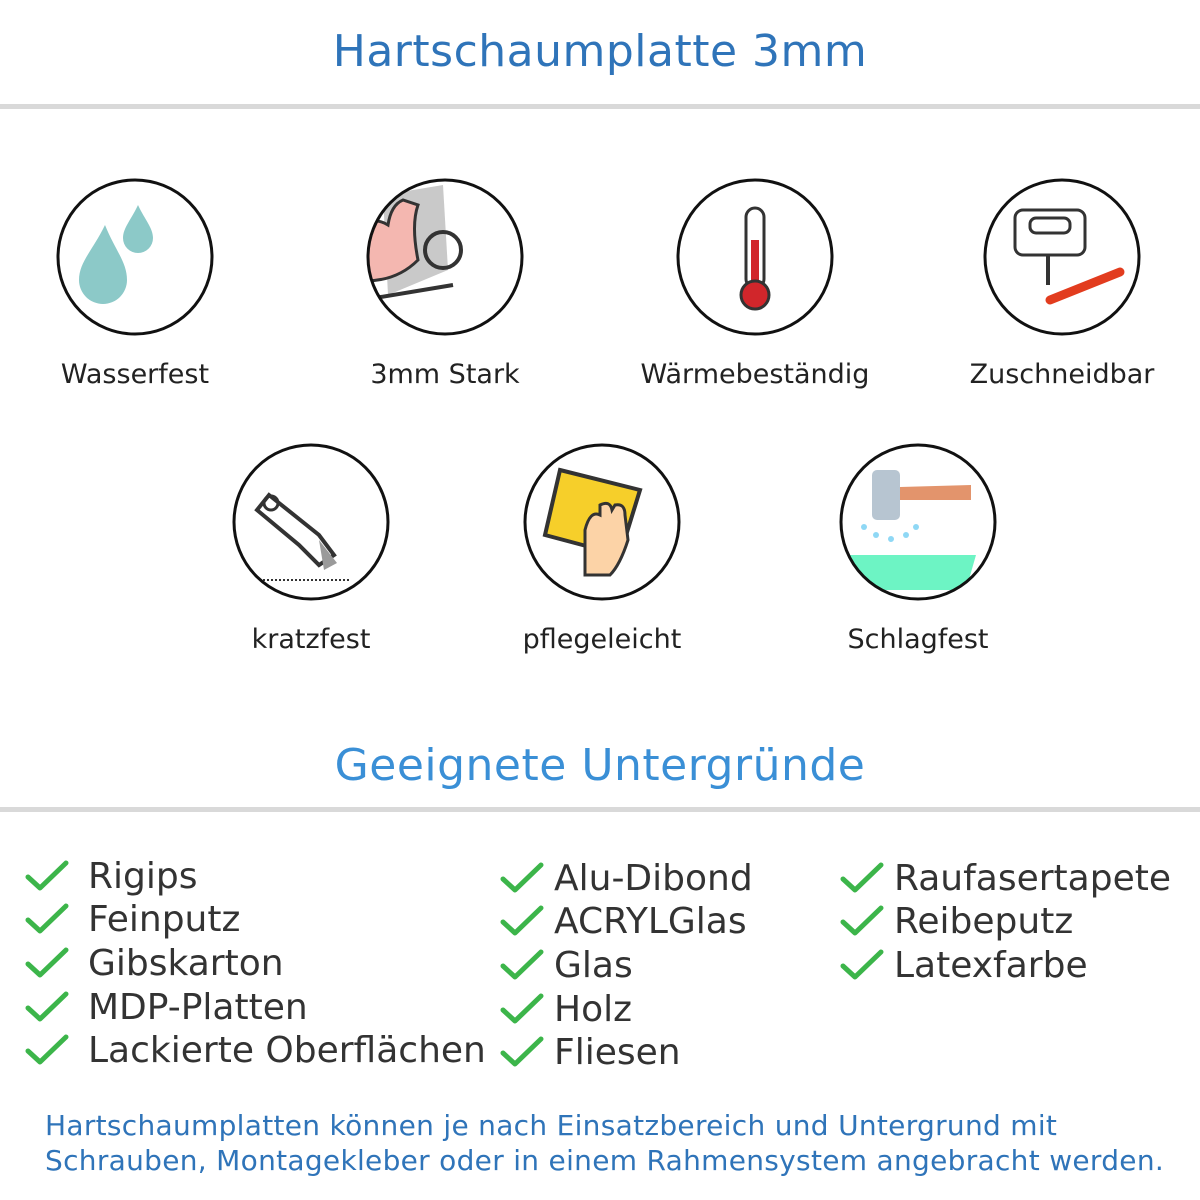 This screenshot has width=1200, height=1200. I want to click on surface-label: Holz, so click(593, 1009).